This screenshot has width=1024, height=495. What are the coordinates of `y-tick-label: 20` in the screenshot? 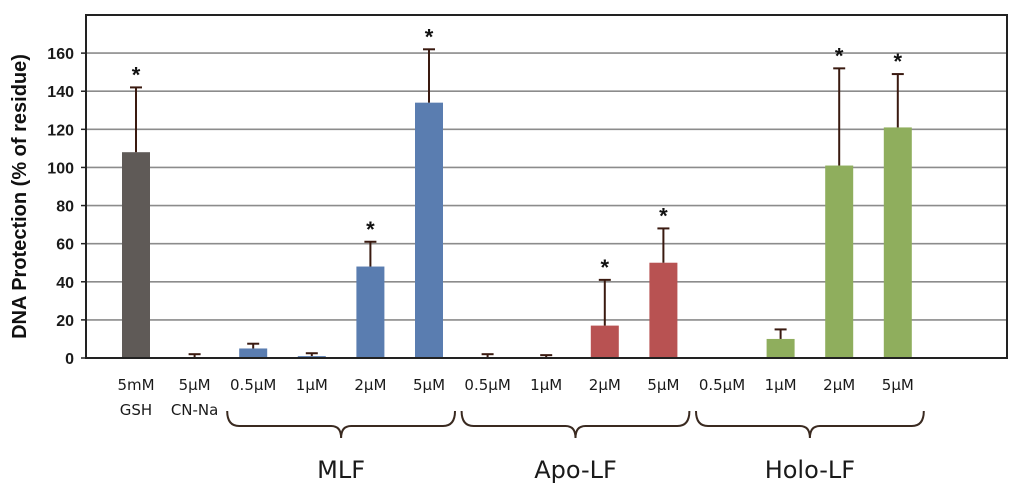 It's located at (65, 321).